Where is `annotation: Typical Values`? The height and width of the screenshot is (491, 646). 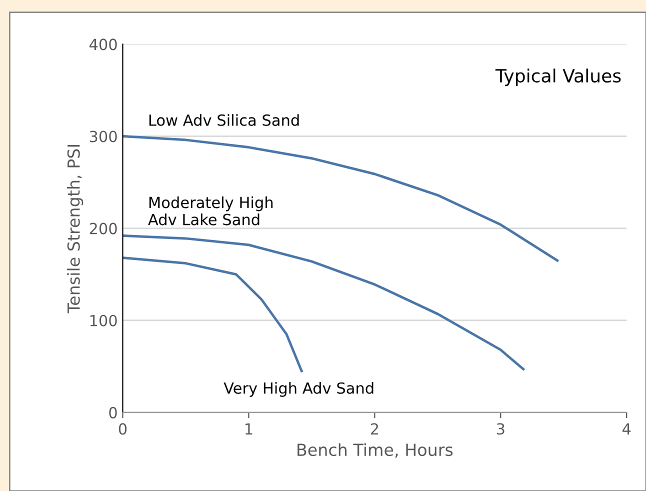
annotation: Typical Values is located at coordinates (558, 77).